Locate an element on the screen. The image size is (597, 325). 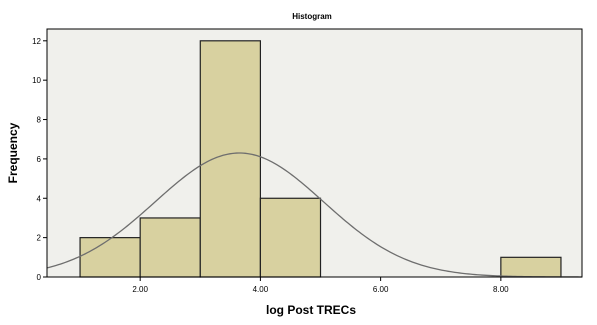
x-tick-label-8: 8.00 is located at coordinates (501, 289).